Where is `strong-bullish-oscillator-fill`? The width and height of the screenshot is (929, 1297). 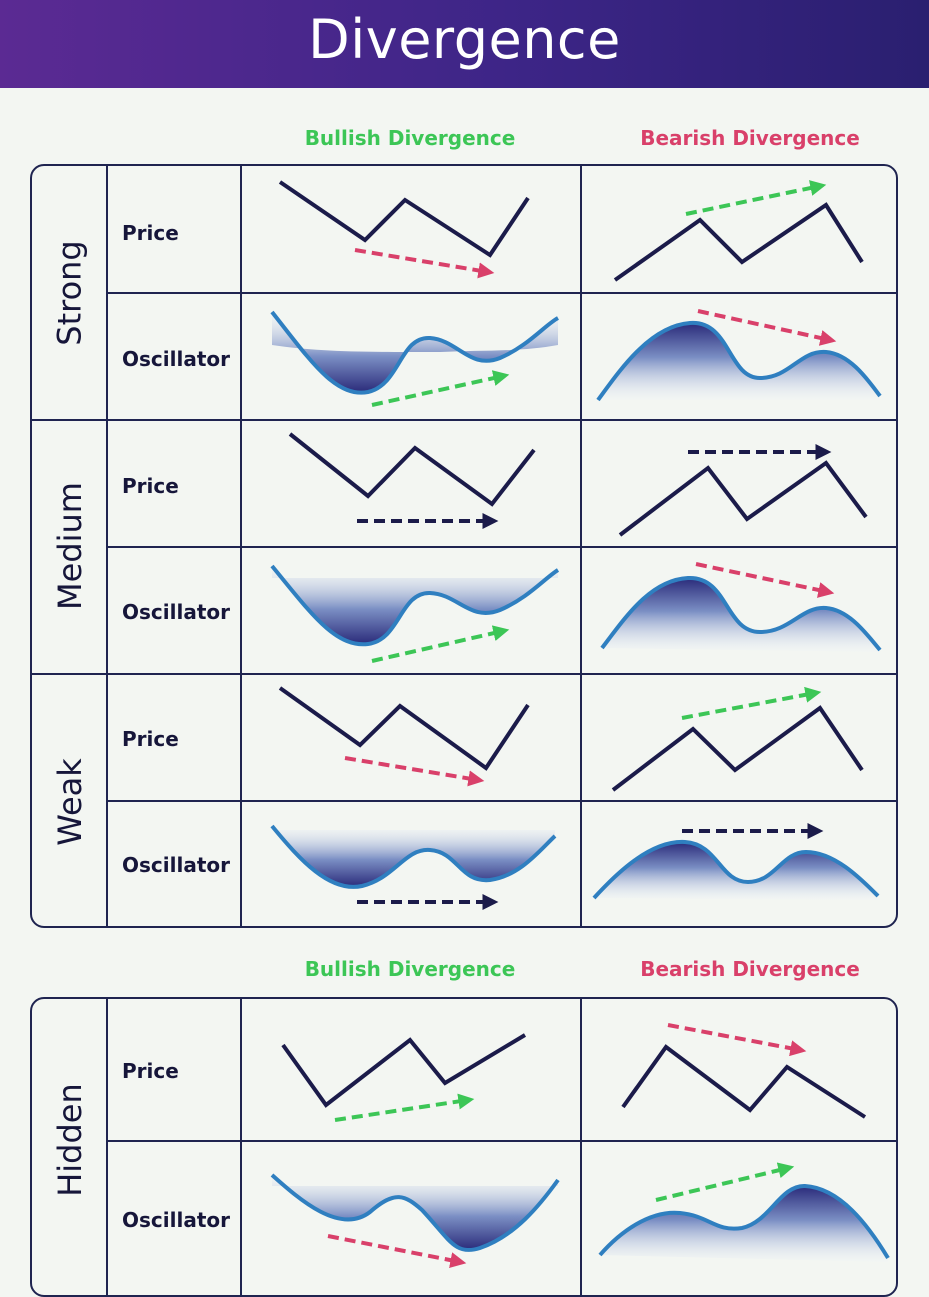 strong-bullish-oscillator-fill is located at coordinates (415, 352).